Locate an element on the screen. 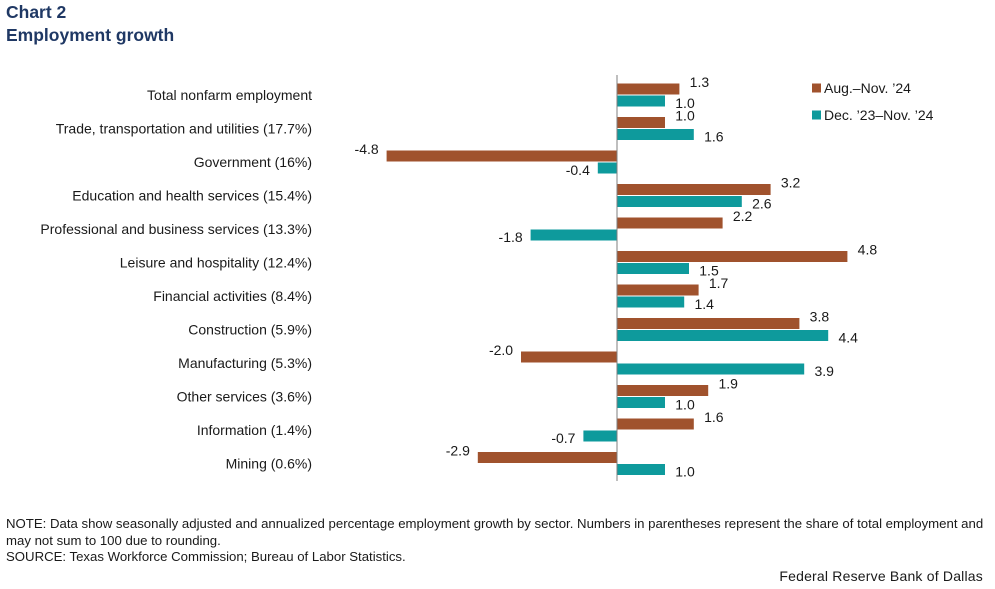  legend-label: Dec. ’23–Nov. ’24 is located at coordinates (879, 115).